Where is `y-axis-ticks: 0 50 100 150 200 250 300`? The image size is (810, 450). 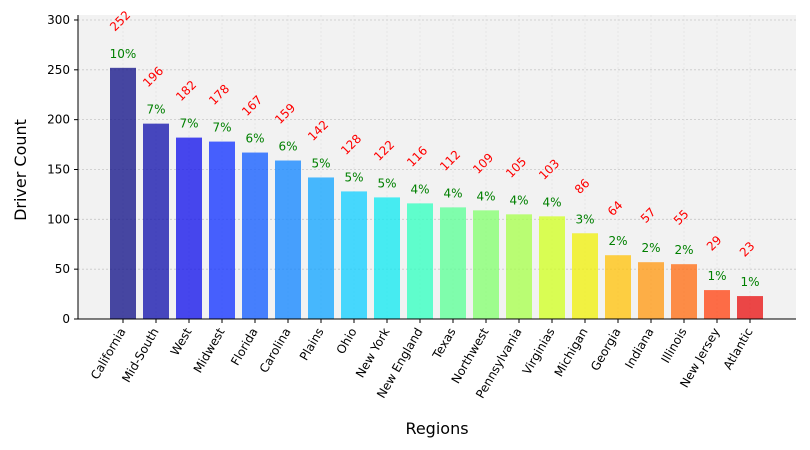 y-axis-ticks: 0 50 100 150 200 250 300 is located at coordinates (62, 169).